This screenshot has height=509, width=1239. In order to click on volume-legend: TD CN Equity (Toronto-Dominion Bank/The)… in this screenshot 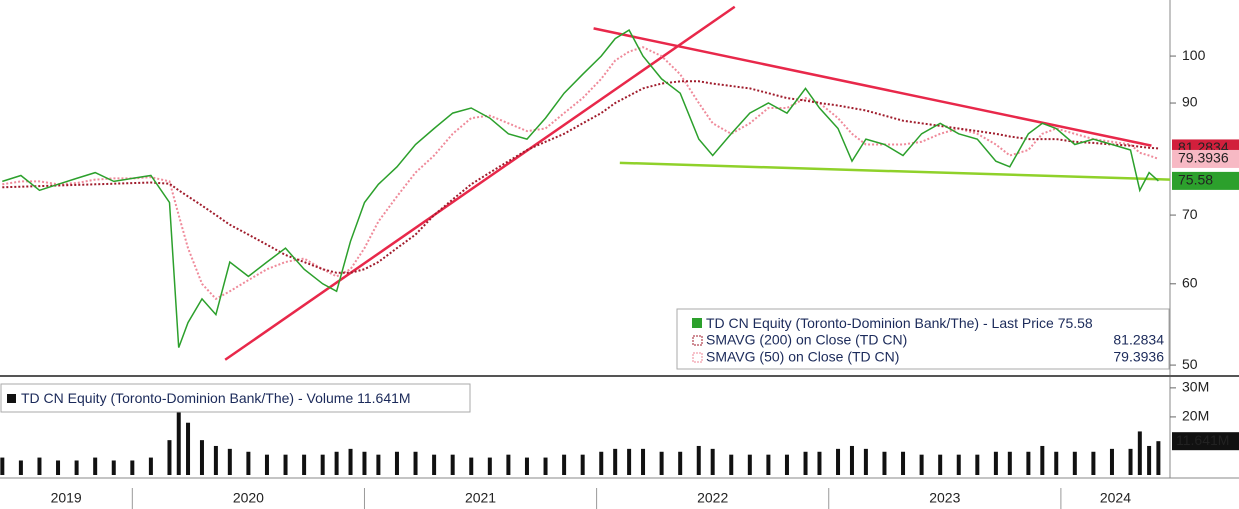, I will do `click(235, 398)`.